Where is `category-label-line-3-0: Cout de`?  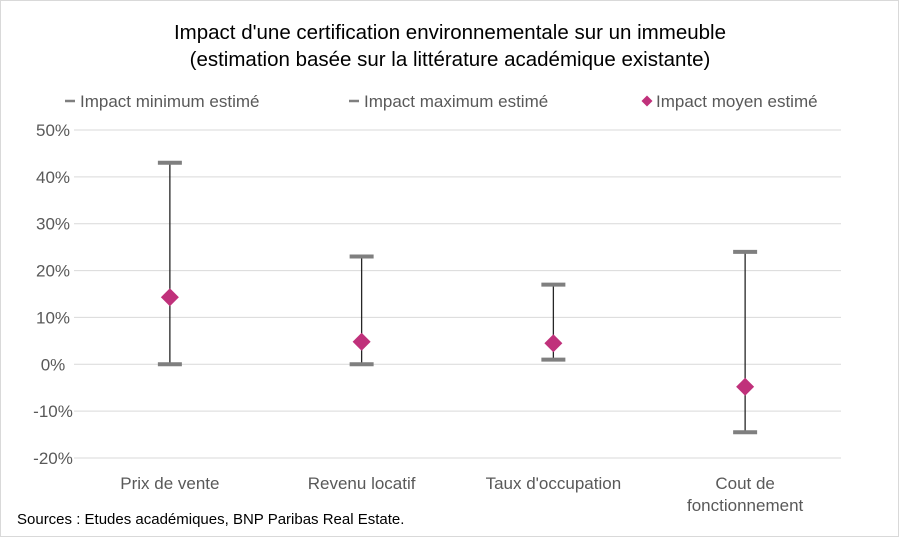
category-label-line-3-0: Cout de is located at coordinates (745, 483).